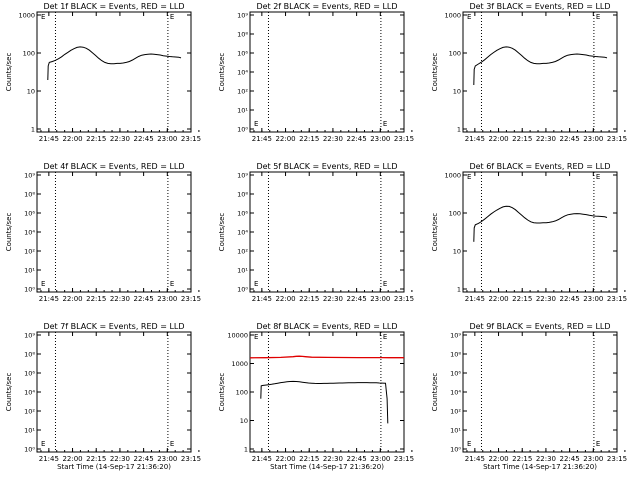  Describe the element at coordinates (113, 166) in the screenshot. I see `chart-title: Det 4f BLACK = Events, RED = LLD` at that location.